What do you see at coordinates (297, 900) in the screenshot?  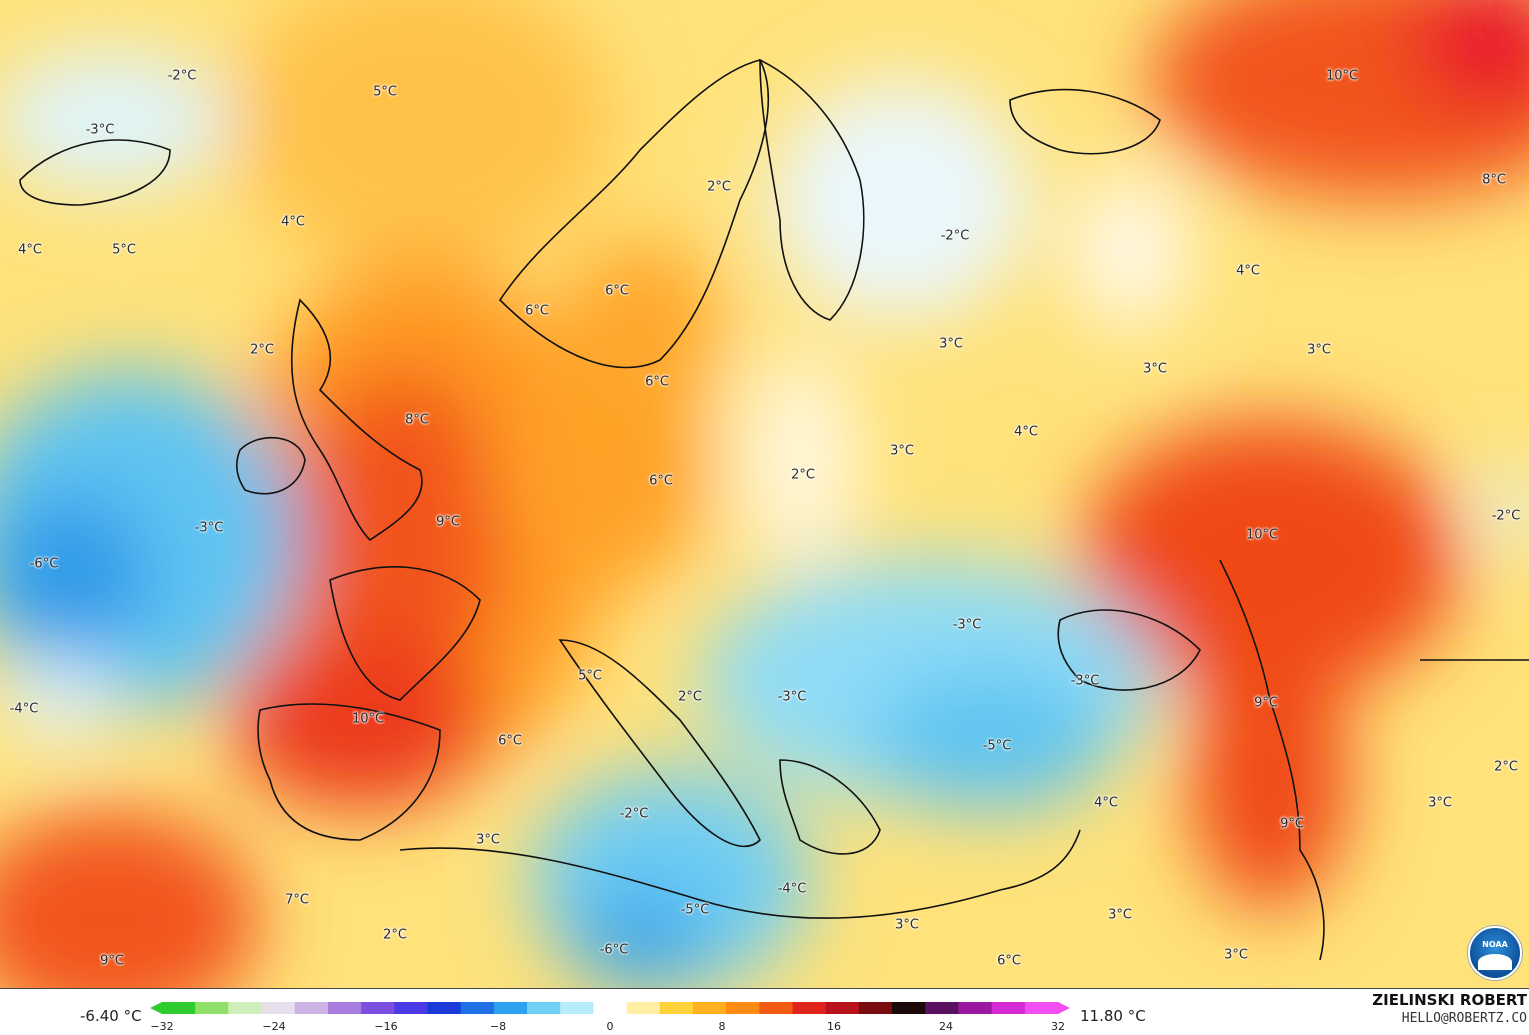 I see `anomaly-label: 7°C` at bounding box center [297, 900].